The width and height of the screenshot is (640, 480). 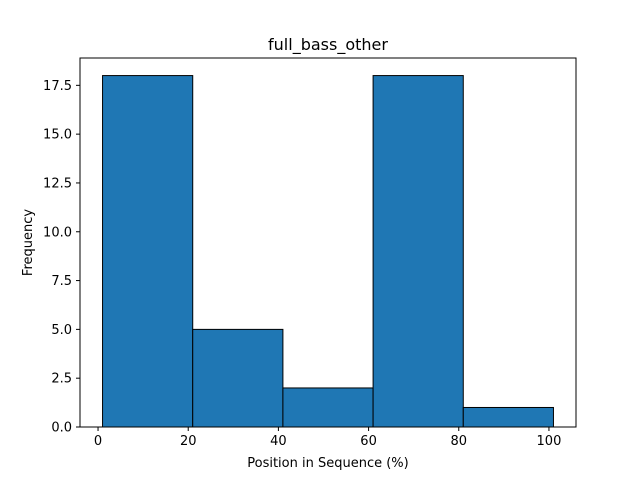 I want to click on y-tick-label: 7.5, so click(x=61, y=281).